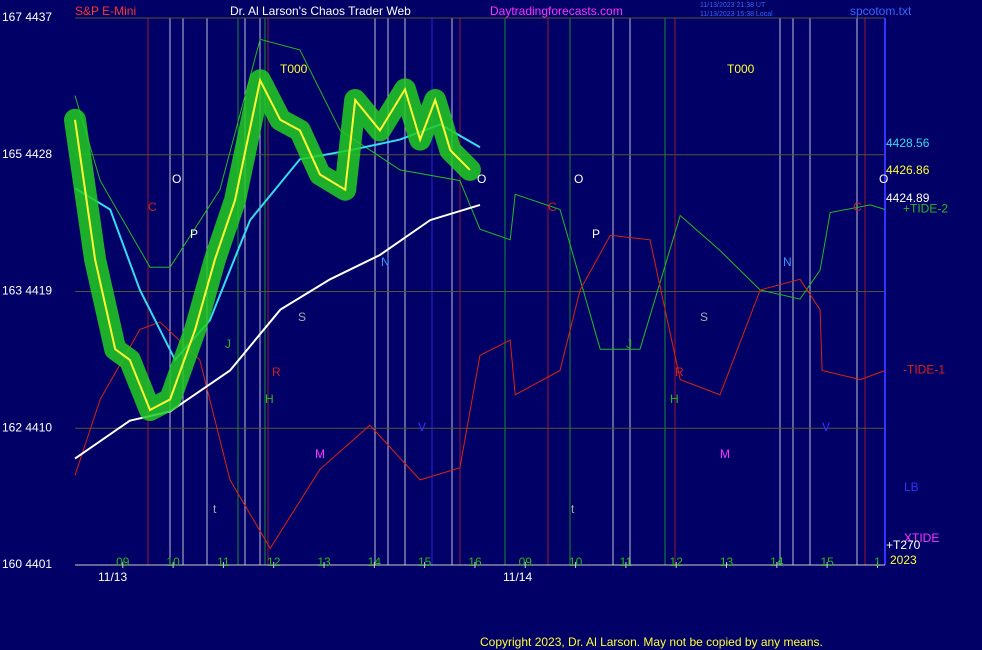 This screenshot has width=982, height=650. Describe the element at coordinates (27, 17) in the screenshot. I see `y-tick-label: 167 4437` at that location.